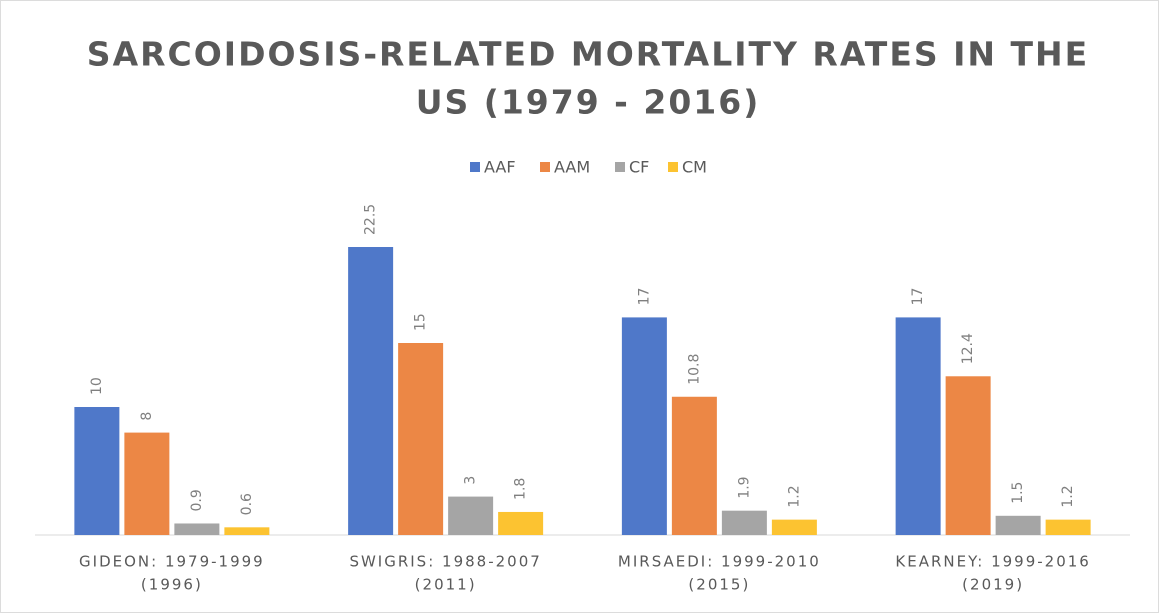  What do you see at coordinates (694, 369) in the screenshot?
I see `data-label: 10.8` at bounding box center [694, 369].